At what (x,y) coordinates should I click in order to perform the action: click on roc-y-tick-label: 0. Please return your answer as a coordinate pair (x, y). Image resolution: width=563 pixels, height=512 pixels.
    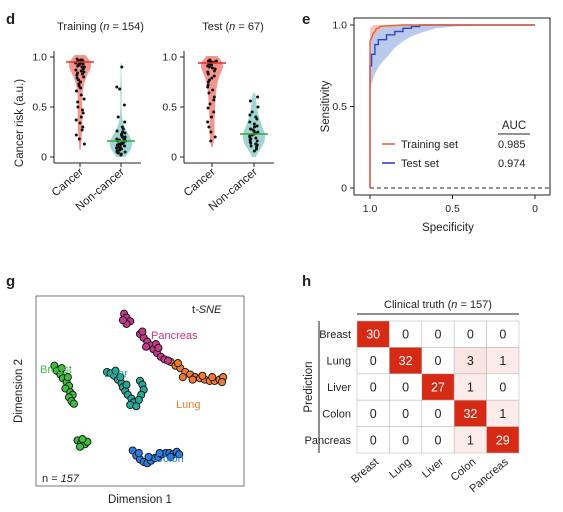
    Looking at the image, I should click on (344, 189).